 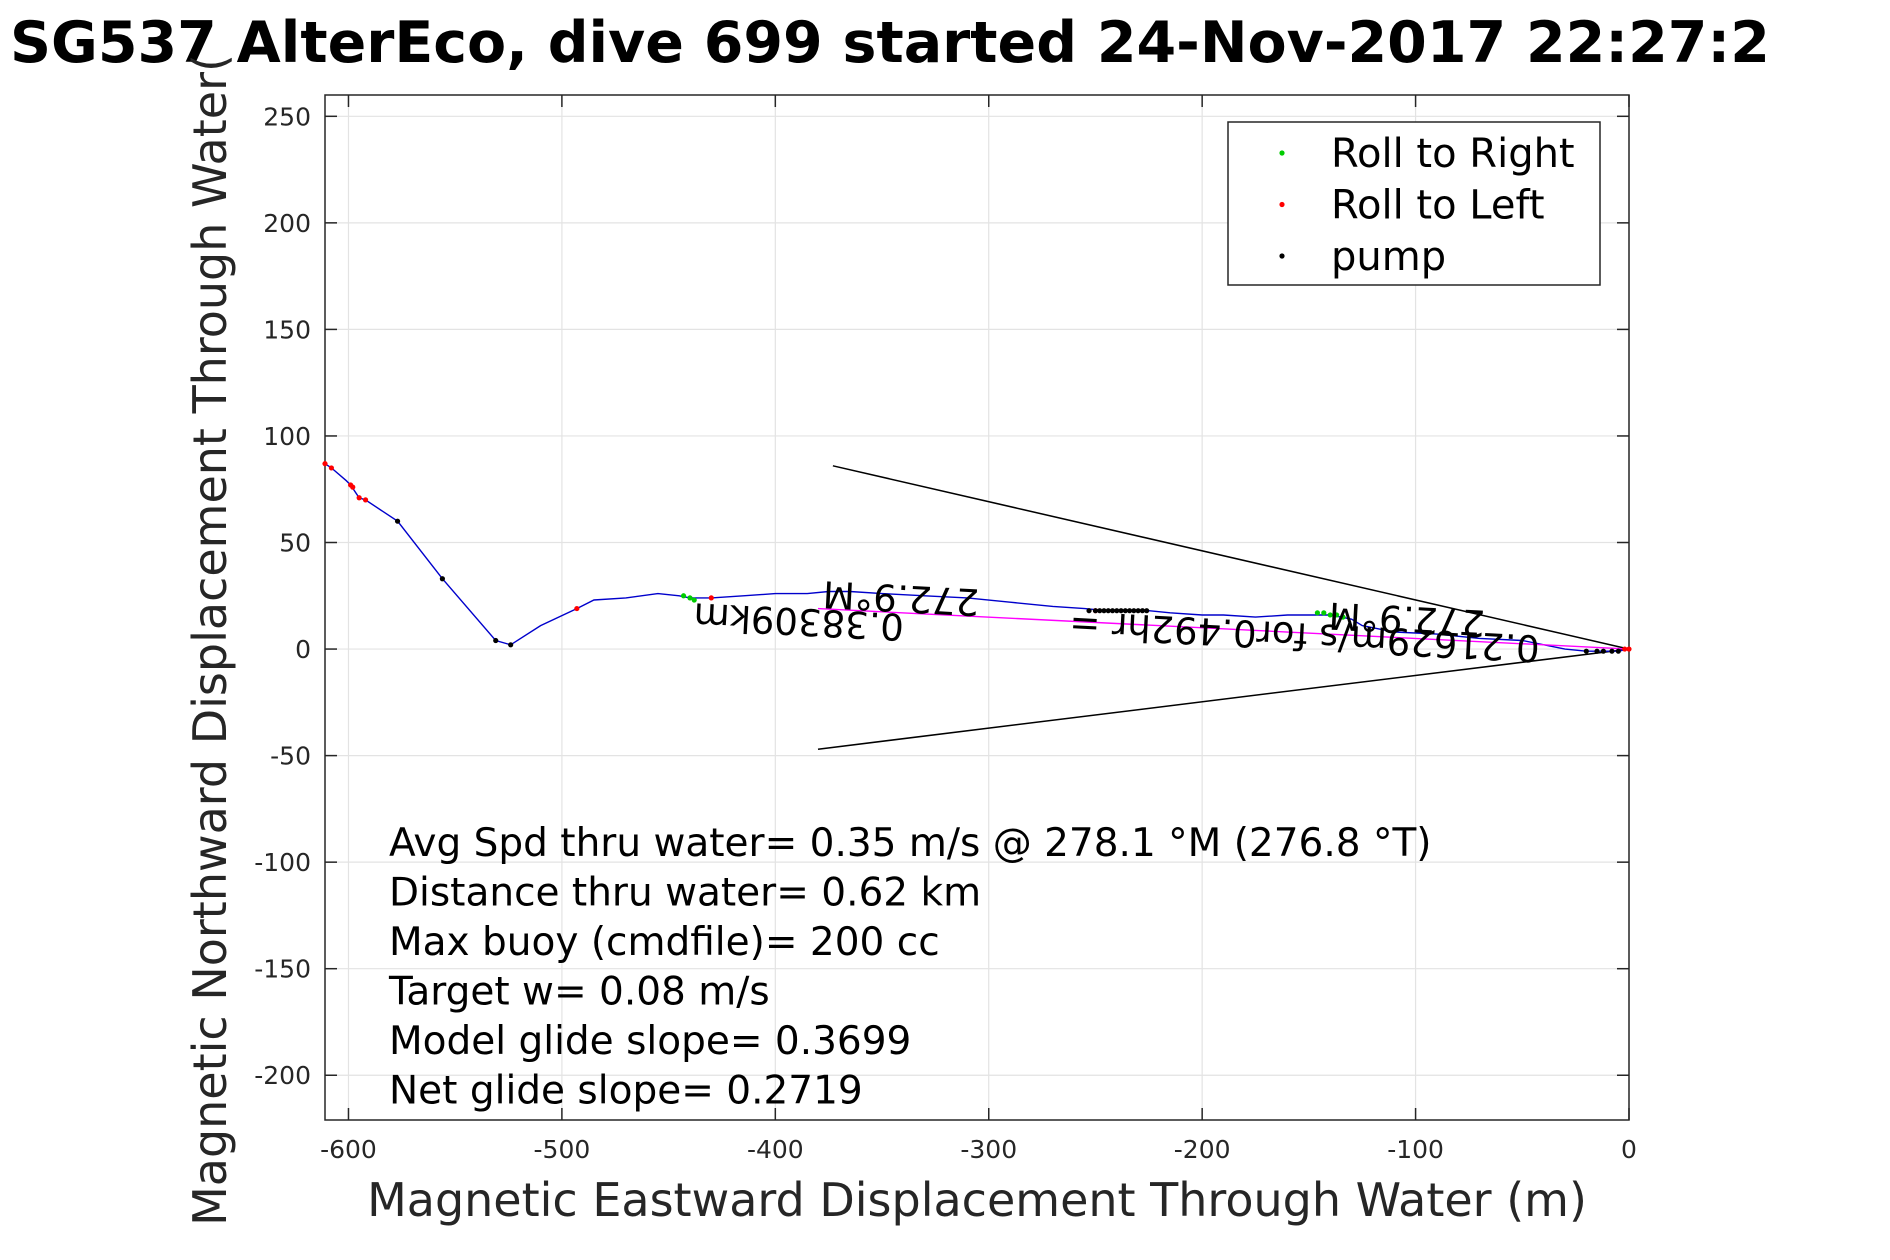 I want to click on y-tick-label: -150, so click(x=282, y=969).